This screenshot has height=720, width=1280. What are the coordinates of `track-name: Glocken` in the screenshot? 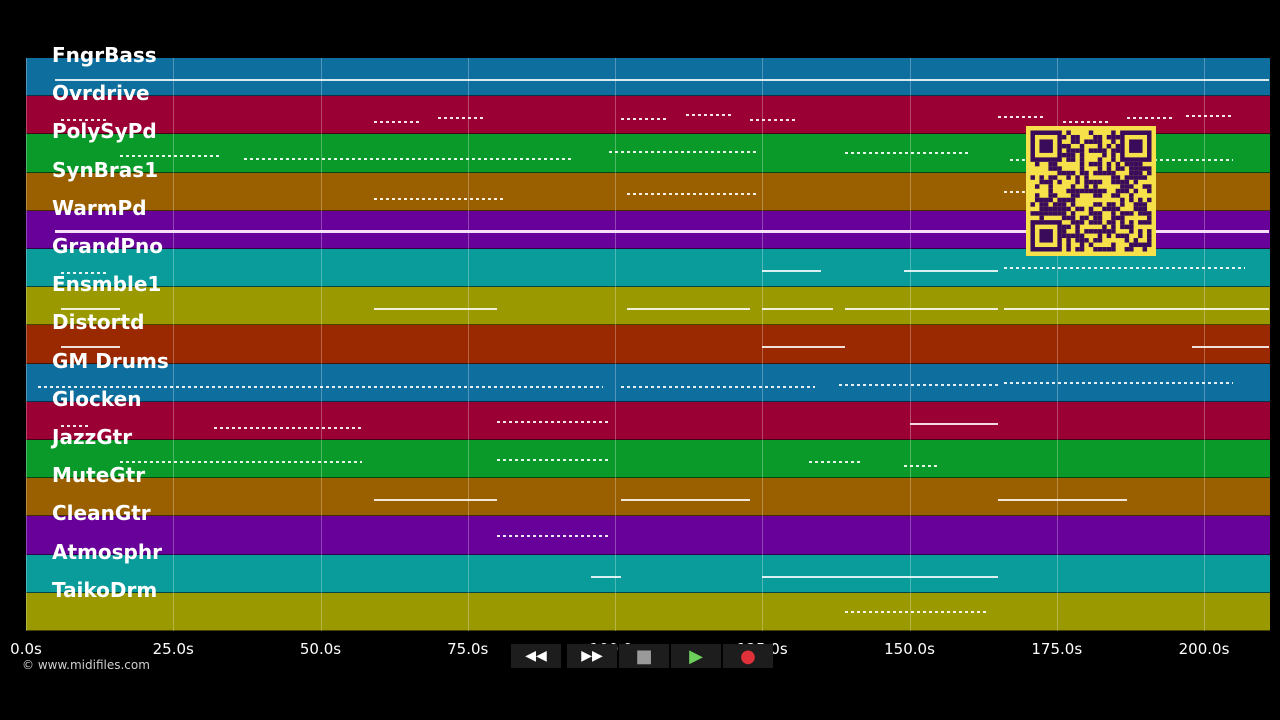 It's located at (97, 398).